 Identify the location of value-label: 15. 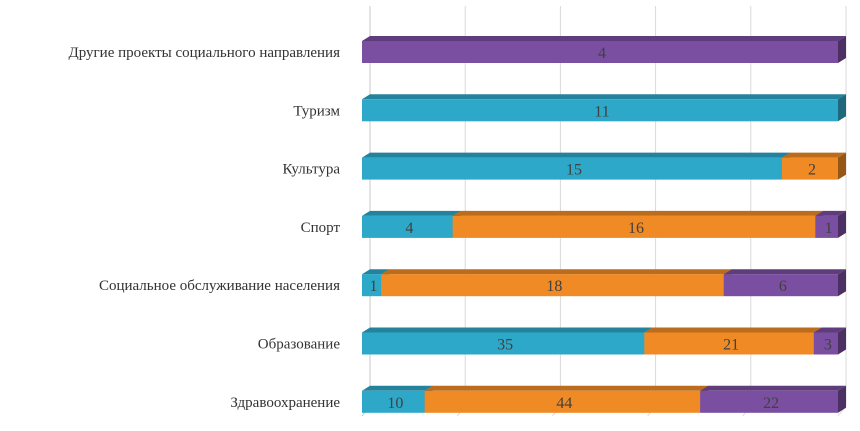
(574, 170).